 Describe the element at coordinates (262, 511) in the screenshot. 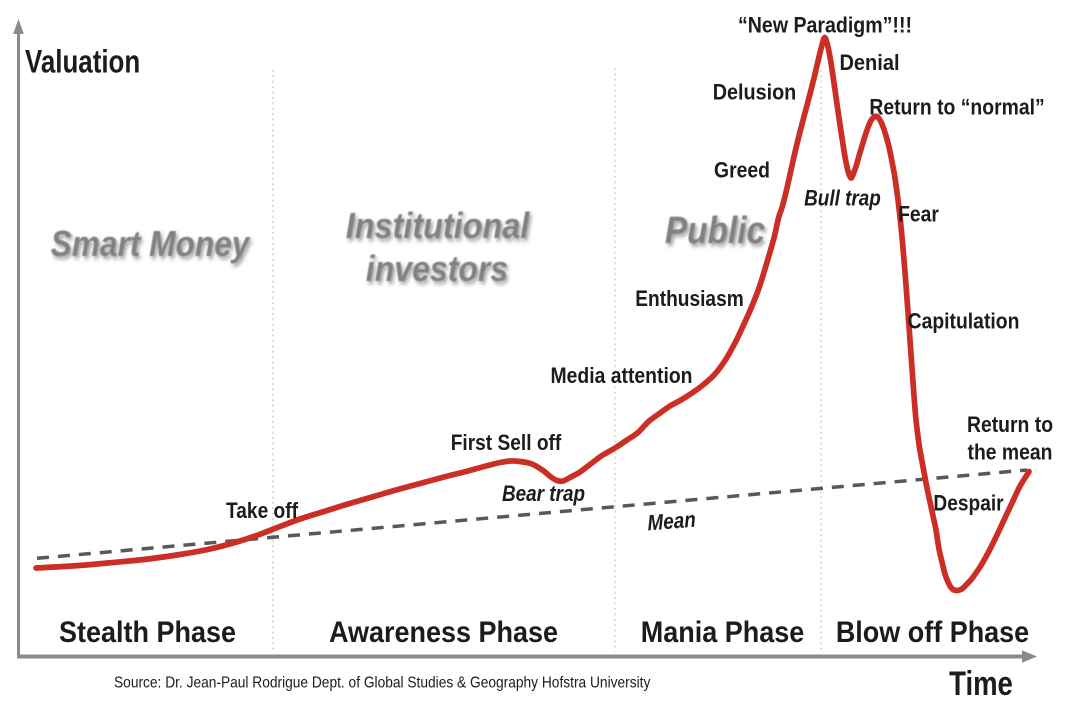

I see `svg-text: Take off` at that location.